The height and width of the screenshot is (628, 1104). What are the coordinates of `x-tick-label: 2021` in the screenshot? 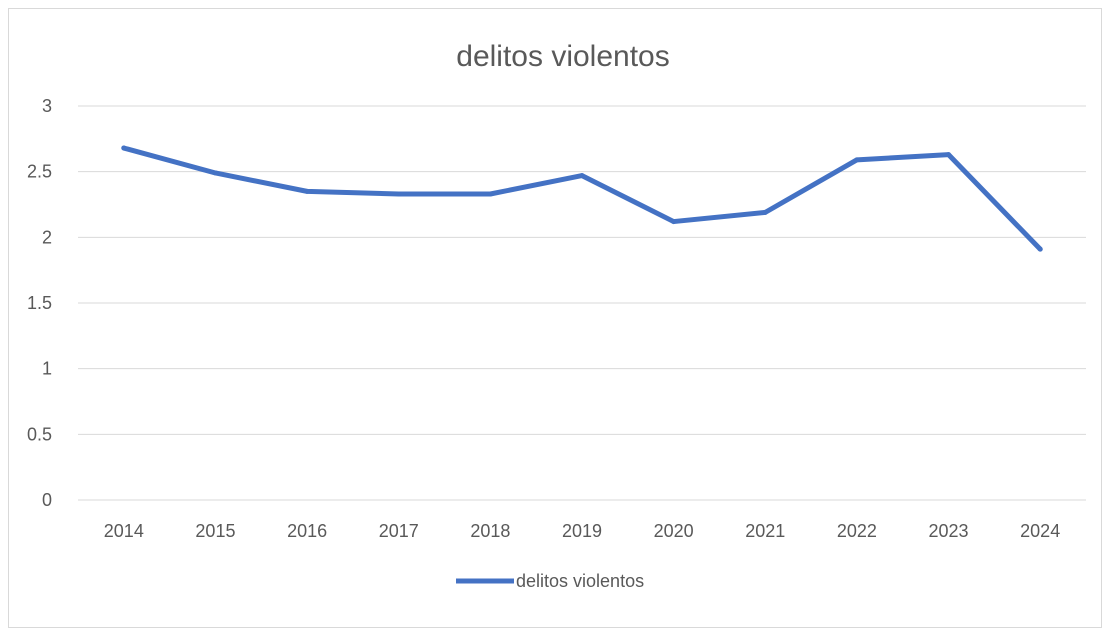 It's located at (765, 531).